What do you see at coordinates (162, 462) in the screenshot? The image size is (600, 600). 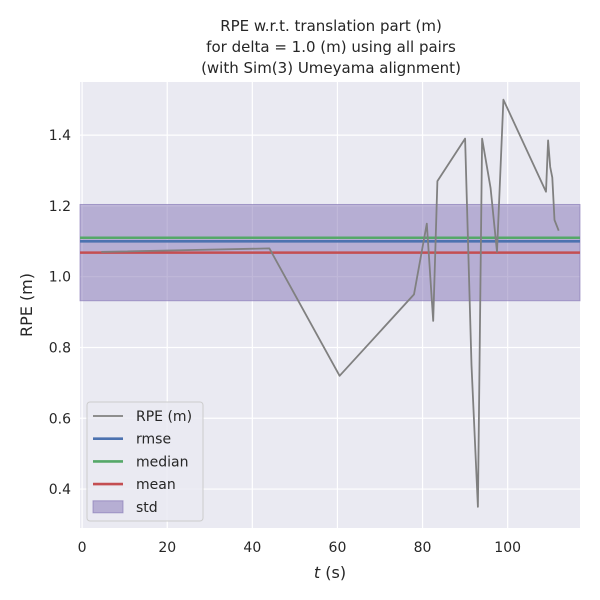 I see `legend-median-label: median` at bounding box center [162, 462].